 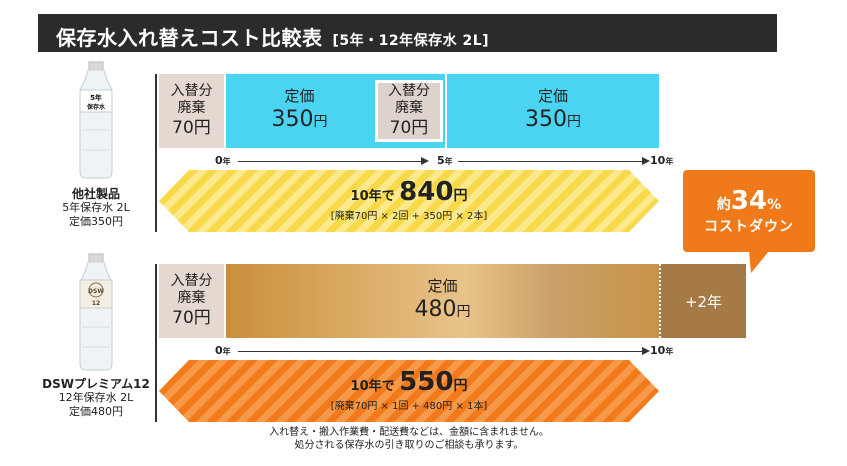 What do you see at coordinates (774, 205) in the screenshot?
I see `badge-pct-sign: %` at bounding box center [774, 205].